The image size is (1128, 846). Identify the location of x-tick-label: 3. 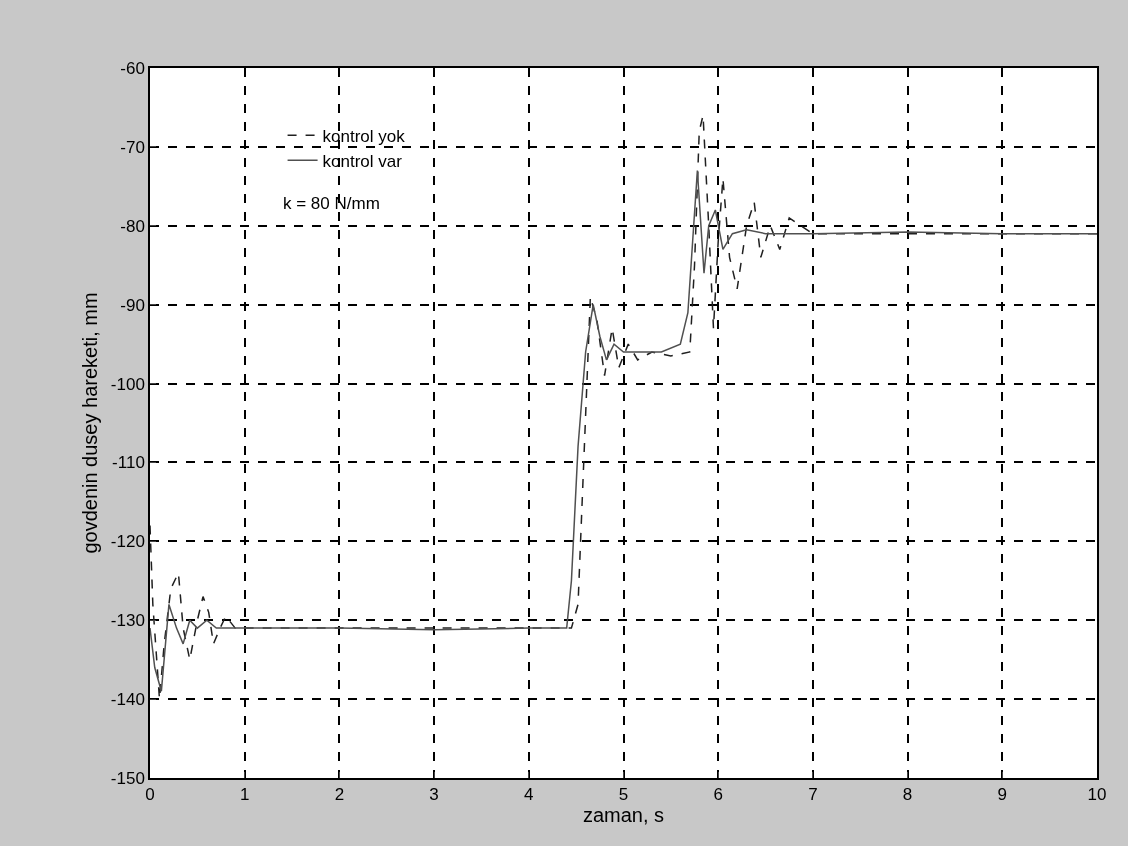
(434, 795).